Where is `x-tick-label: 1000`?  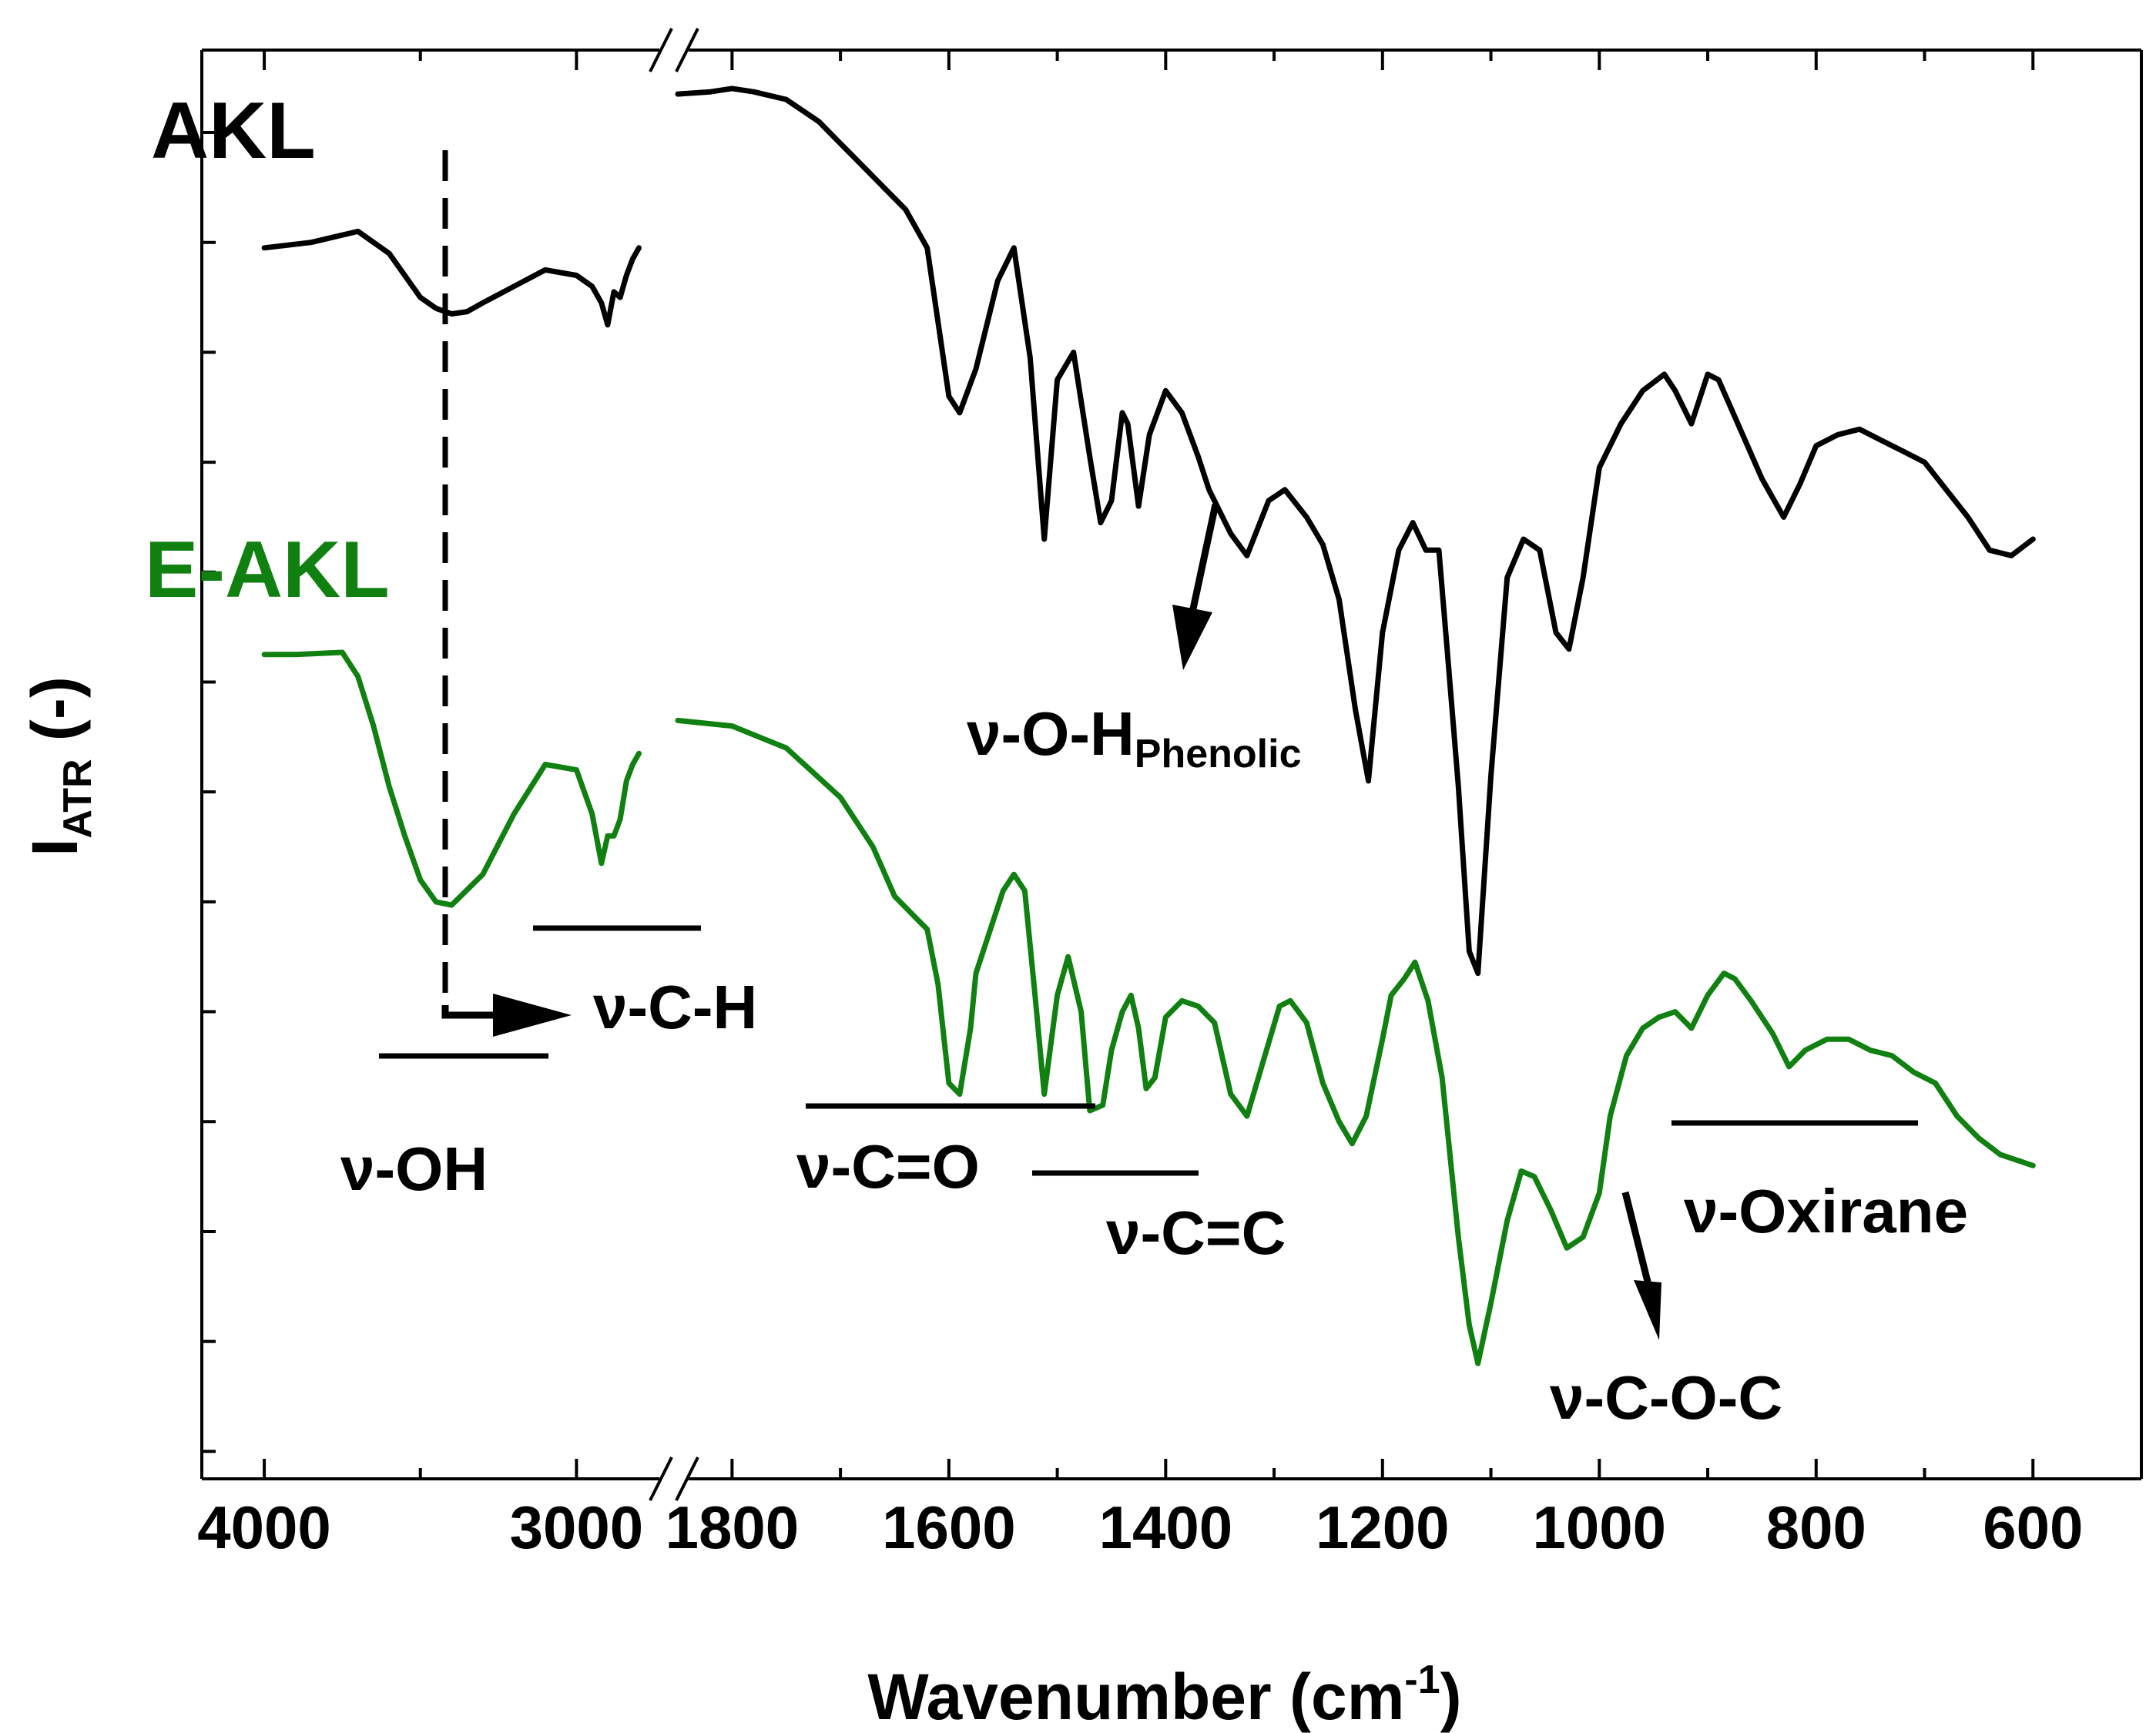
x-tick-label: 1000 is located at coordinates (1600, 1527).